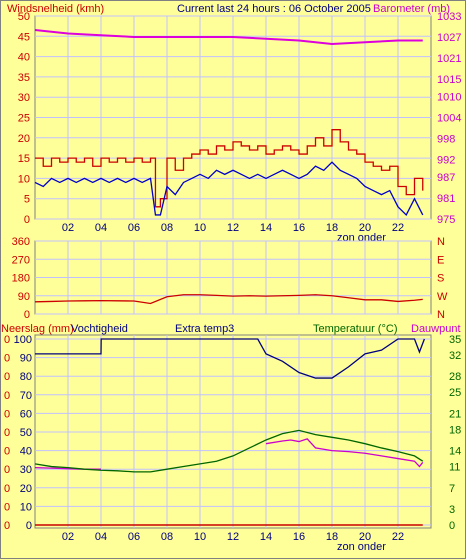  I want to click on y-tick-label-humidity: 100, so click(23, 340).